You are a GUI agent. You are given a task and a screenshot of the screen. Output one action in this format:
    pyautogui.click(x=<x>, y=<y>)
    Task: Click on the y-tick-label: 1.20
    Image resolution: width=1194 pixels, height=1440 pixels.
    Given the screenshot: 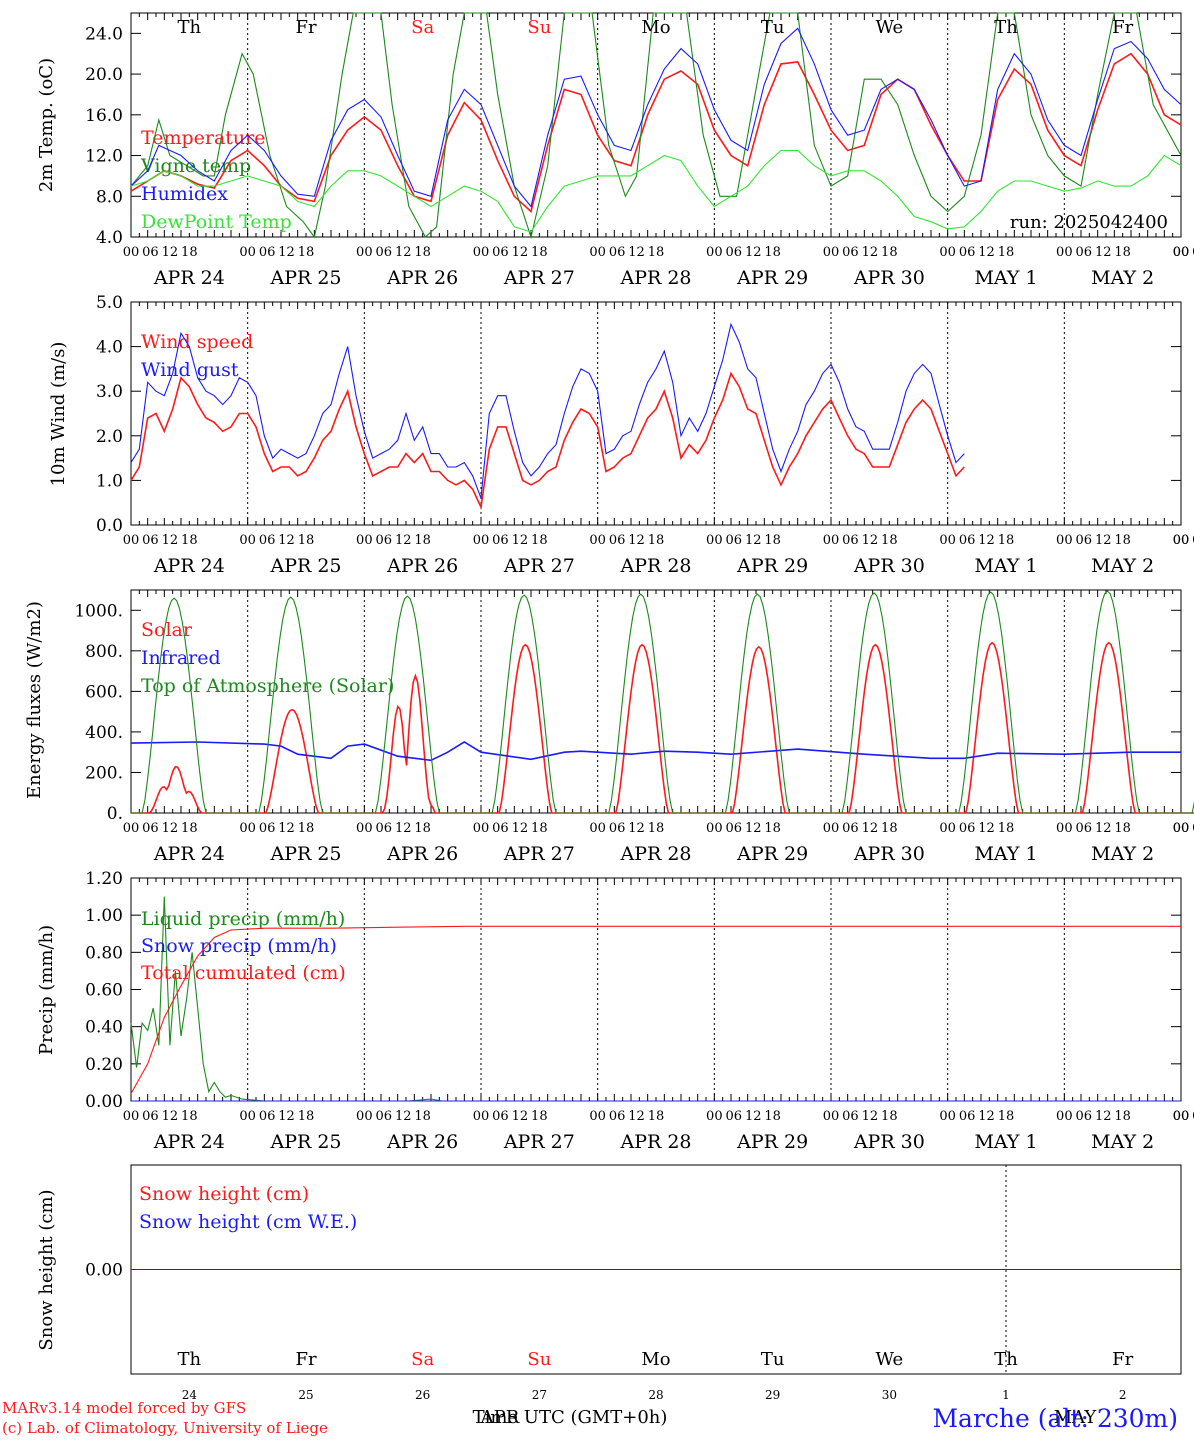 What is the action you would take?
    pyautogui.click(x=104, y=879)
    